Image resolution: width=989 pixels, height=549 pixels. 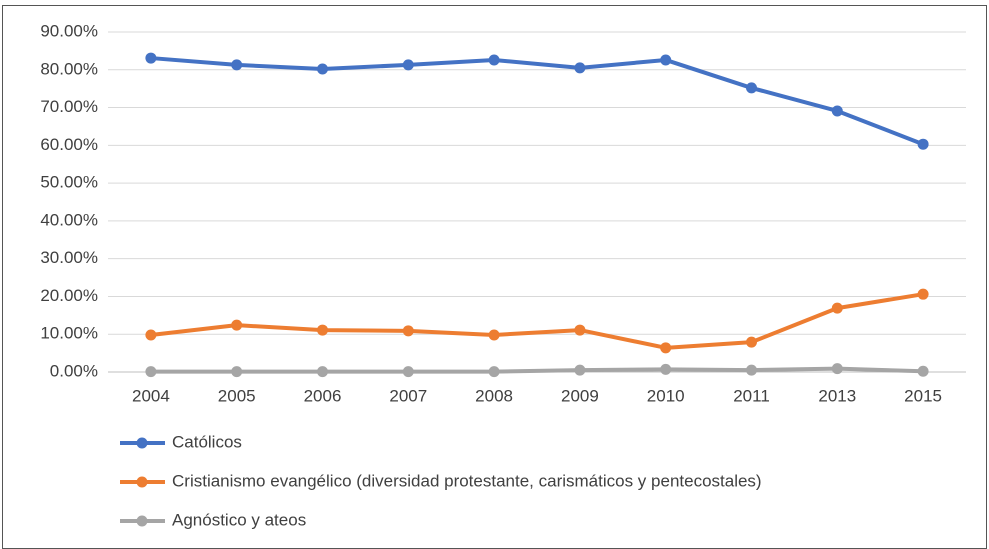 I want to click on x-tick-label: 2011, so click(x=751, y=395).